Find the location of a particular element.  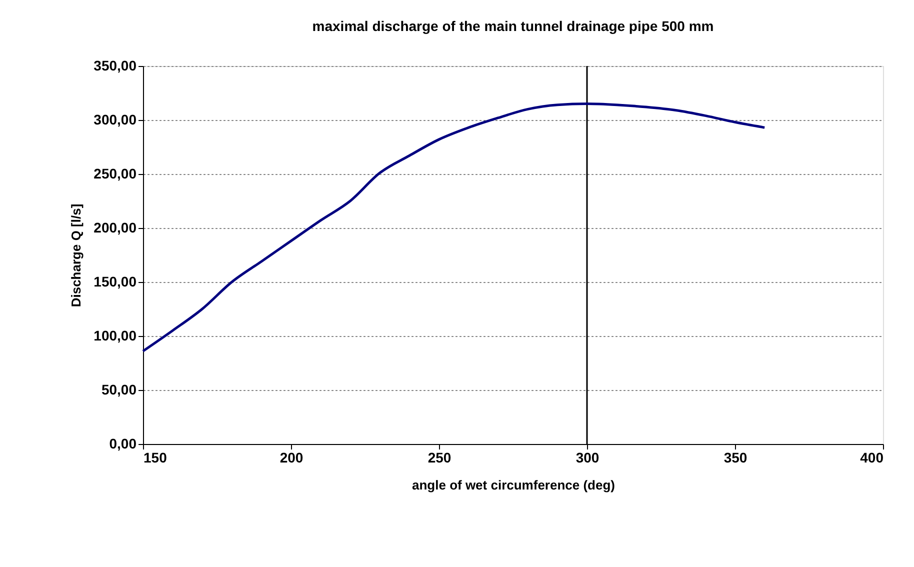

y-tick-label: 50,00 is located at coordinates (119, 390).